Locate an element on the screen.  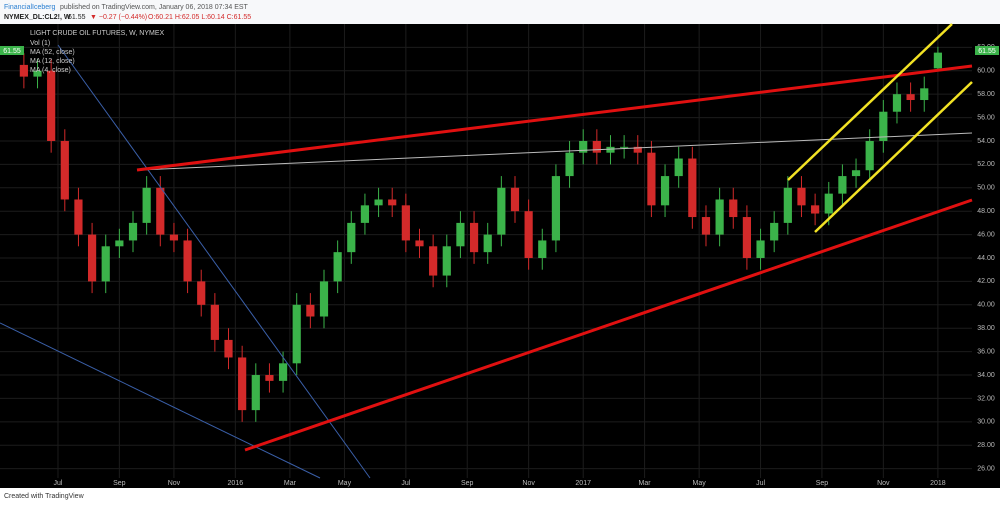
x-tick-label: 2016 is located at coordinates (236, 483).